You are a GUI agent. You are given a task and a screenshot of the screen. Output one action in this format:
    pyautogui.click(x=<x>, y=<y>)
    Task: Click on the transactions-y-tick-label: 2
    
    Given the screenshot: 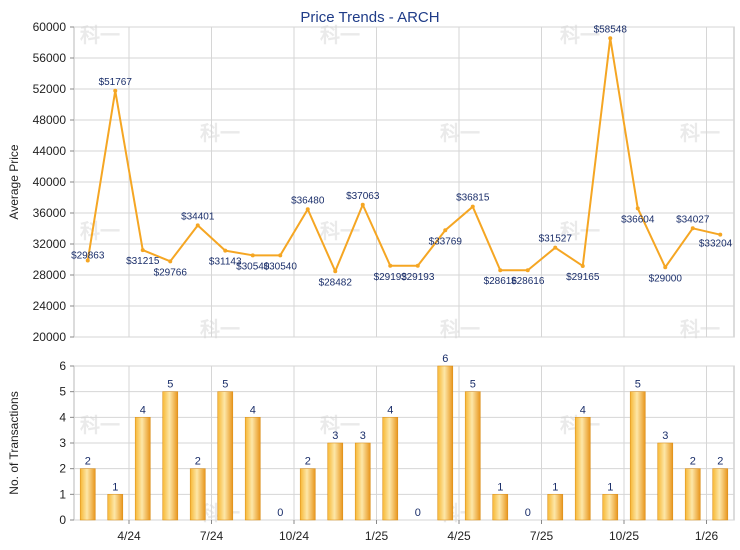 What is the action you would take?
    pyautogui.click(x=62, y=469)
    